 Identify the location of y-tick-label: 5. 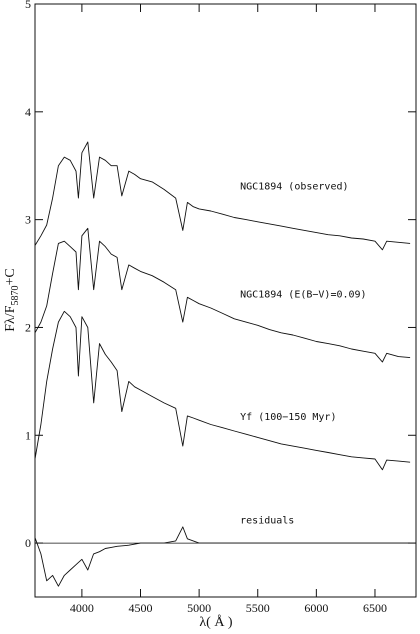
(28, 5).